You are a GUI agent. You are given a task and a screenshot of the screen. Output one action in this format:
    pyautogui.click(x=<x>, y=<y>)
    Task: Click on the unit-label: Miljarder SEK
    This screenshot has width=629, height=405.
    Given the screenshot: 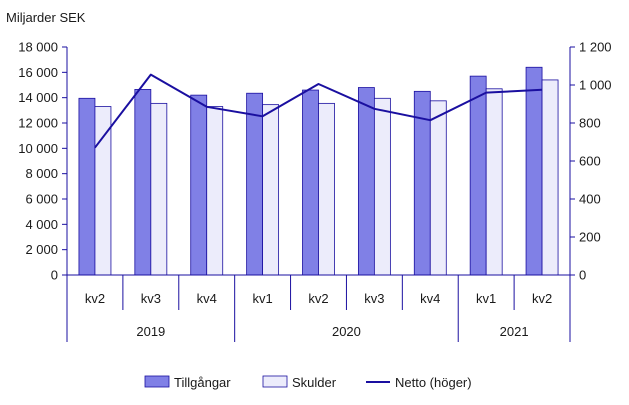 What is the action you would take?
    pyautogui.click(x=46, y=17)
    